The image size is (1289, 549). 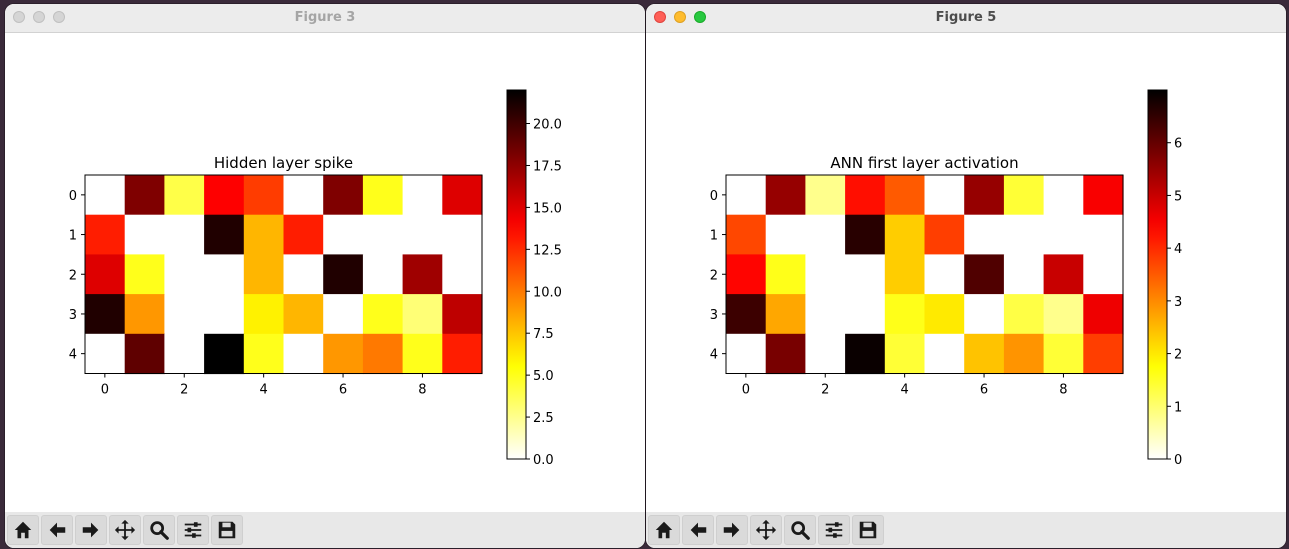 What do you see at coordinates (714, 355) in the screenshot?
I see `y-tick-label: 4` at bounding box center [714, 355].